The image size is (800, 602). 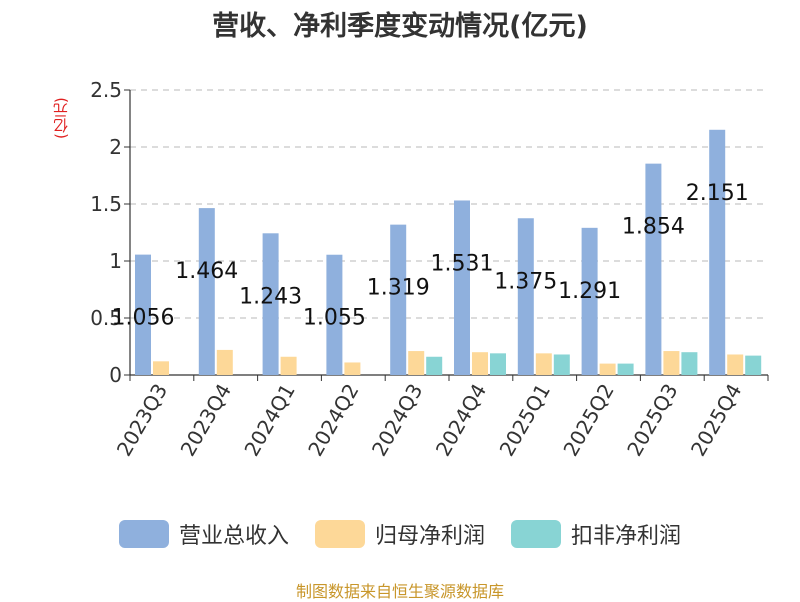 What do you see at coordinates (652, 420) in the screenshot?
I see `x-tick-label: 2025Q3` at bounding box center [652, 420].